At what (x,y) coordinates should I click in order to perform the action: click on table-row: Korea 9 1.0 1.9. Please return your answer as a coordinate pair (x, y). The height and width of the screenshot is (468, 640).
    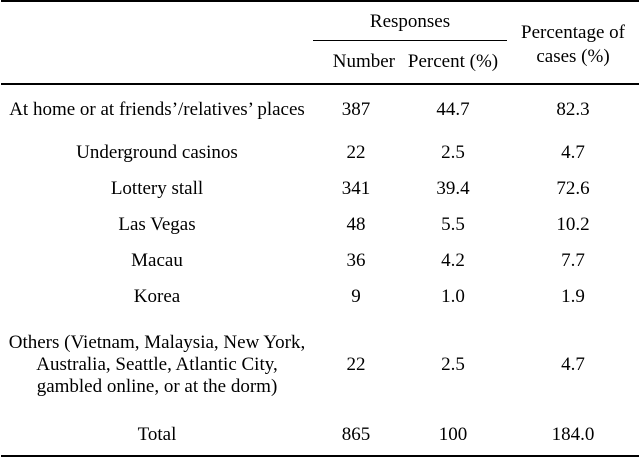
    Looking at the image, I should click on (320, 297).